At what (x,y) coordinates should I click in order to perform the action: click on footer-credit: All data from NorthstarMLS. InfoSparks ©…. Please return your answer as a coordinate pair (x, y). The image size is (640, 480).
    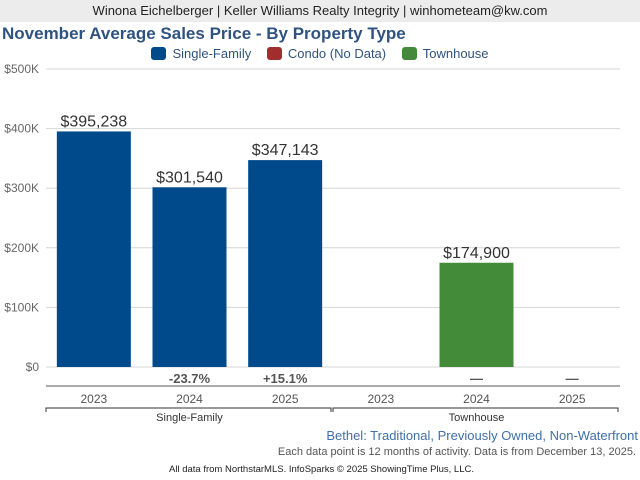
    Looking at the image, I should click on (321, 469).